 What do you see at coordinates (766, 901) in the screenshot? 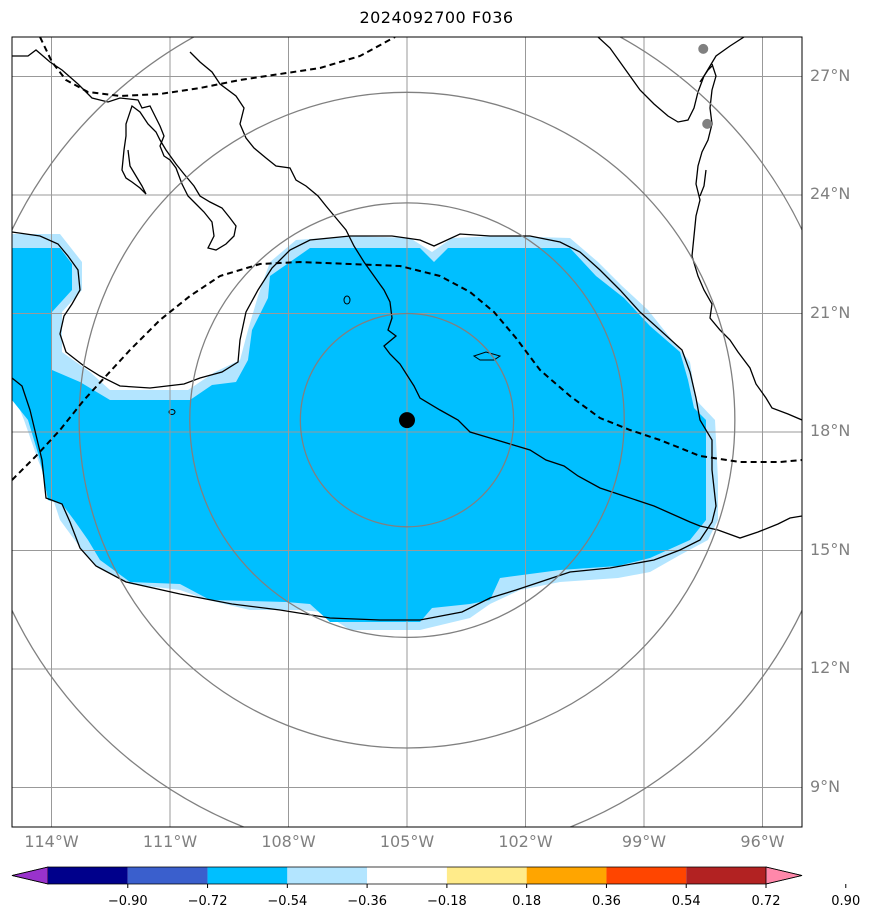
I see `colorbar-tick-label: 0.72` at bounding box center [766, 901].